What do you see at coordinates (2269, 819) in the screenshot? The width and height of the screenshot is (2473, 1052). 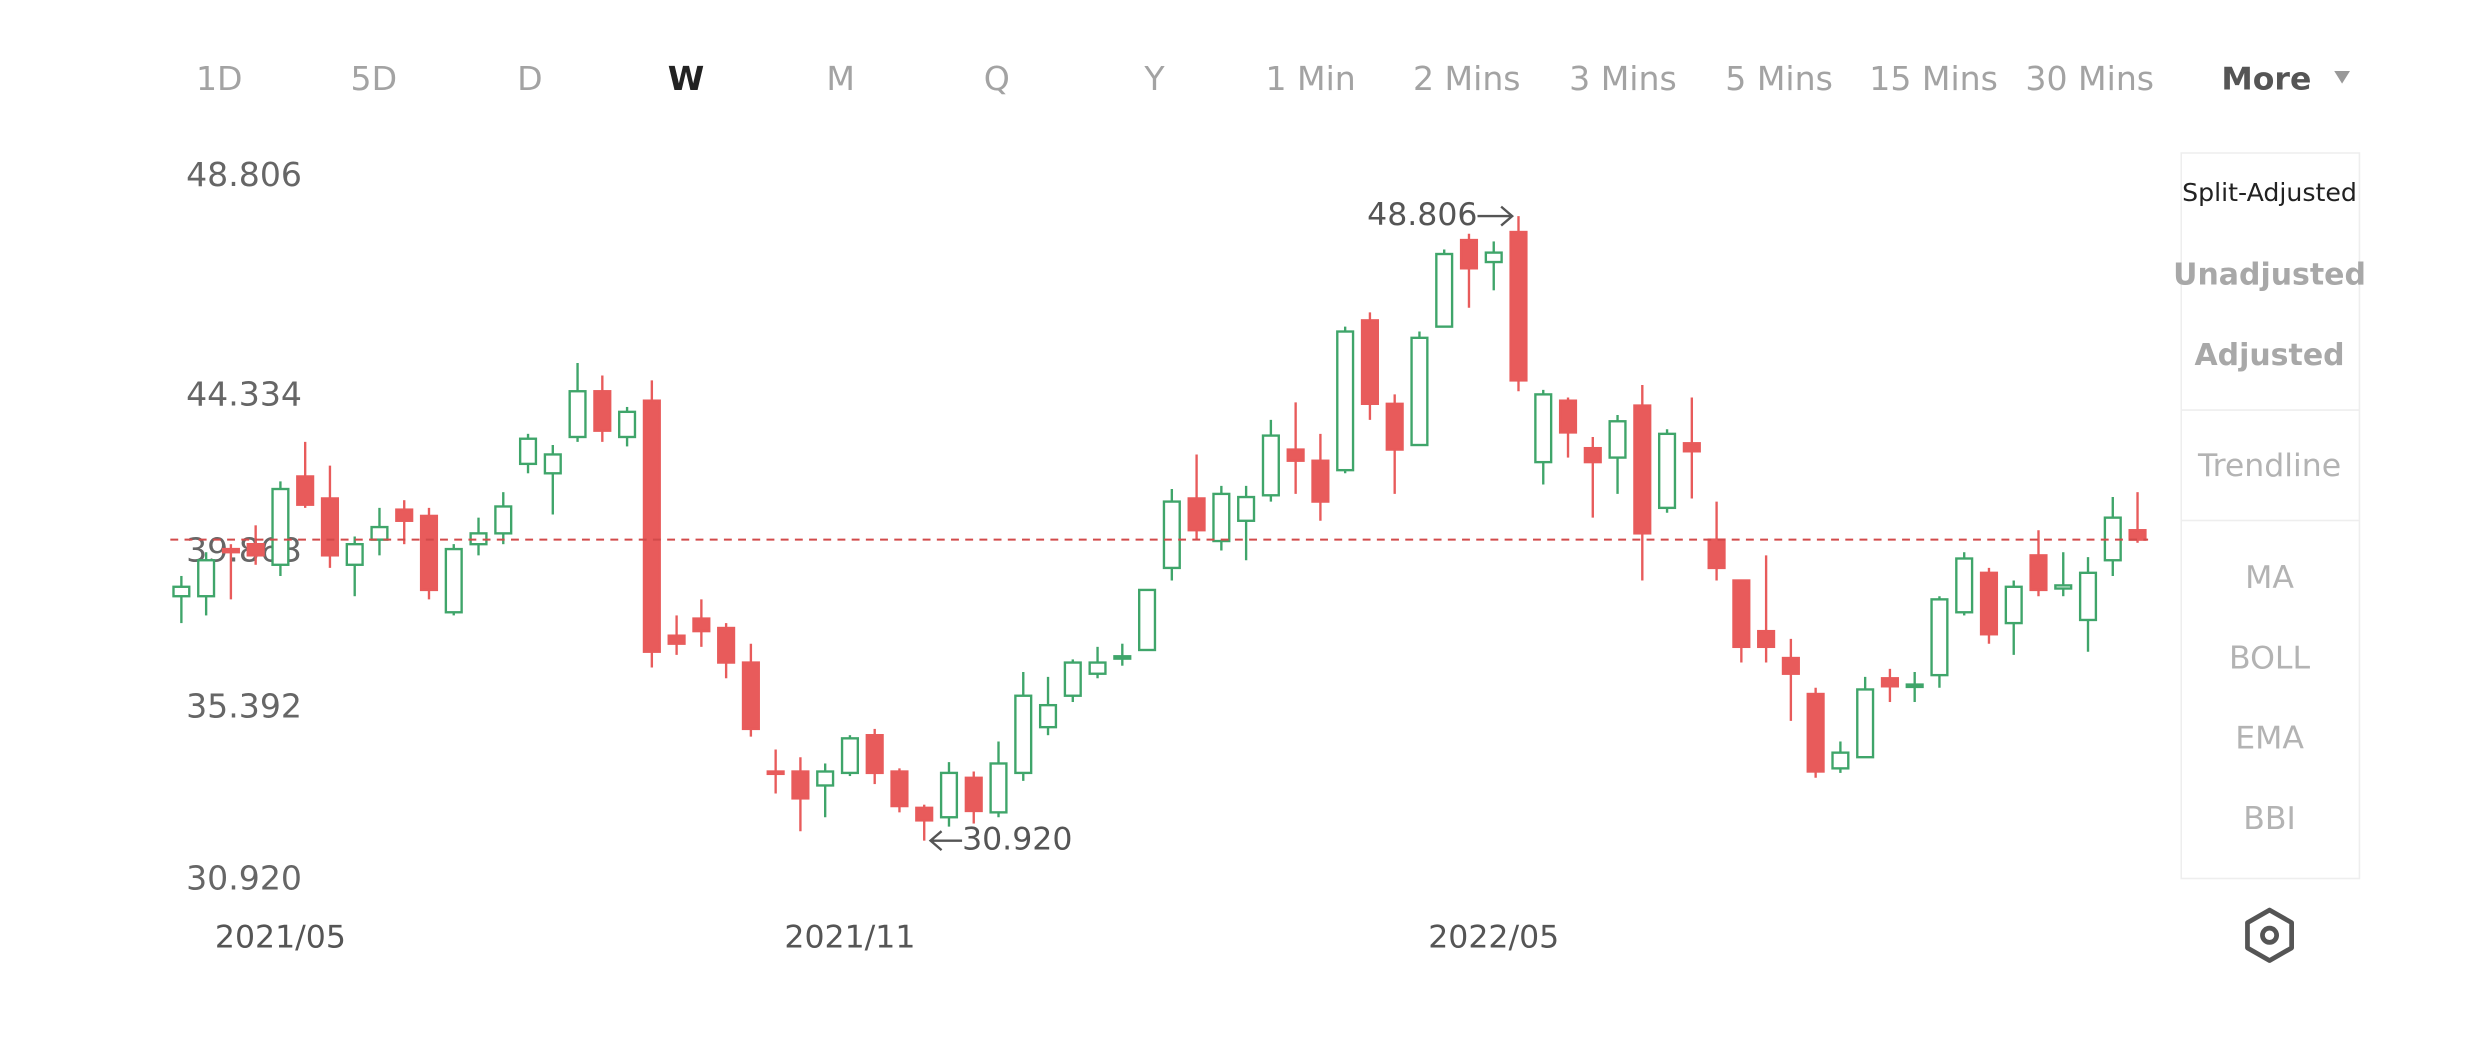 I see `indicator-option: BBI` at bounding box center [2269, 819].